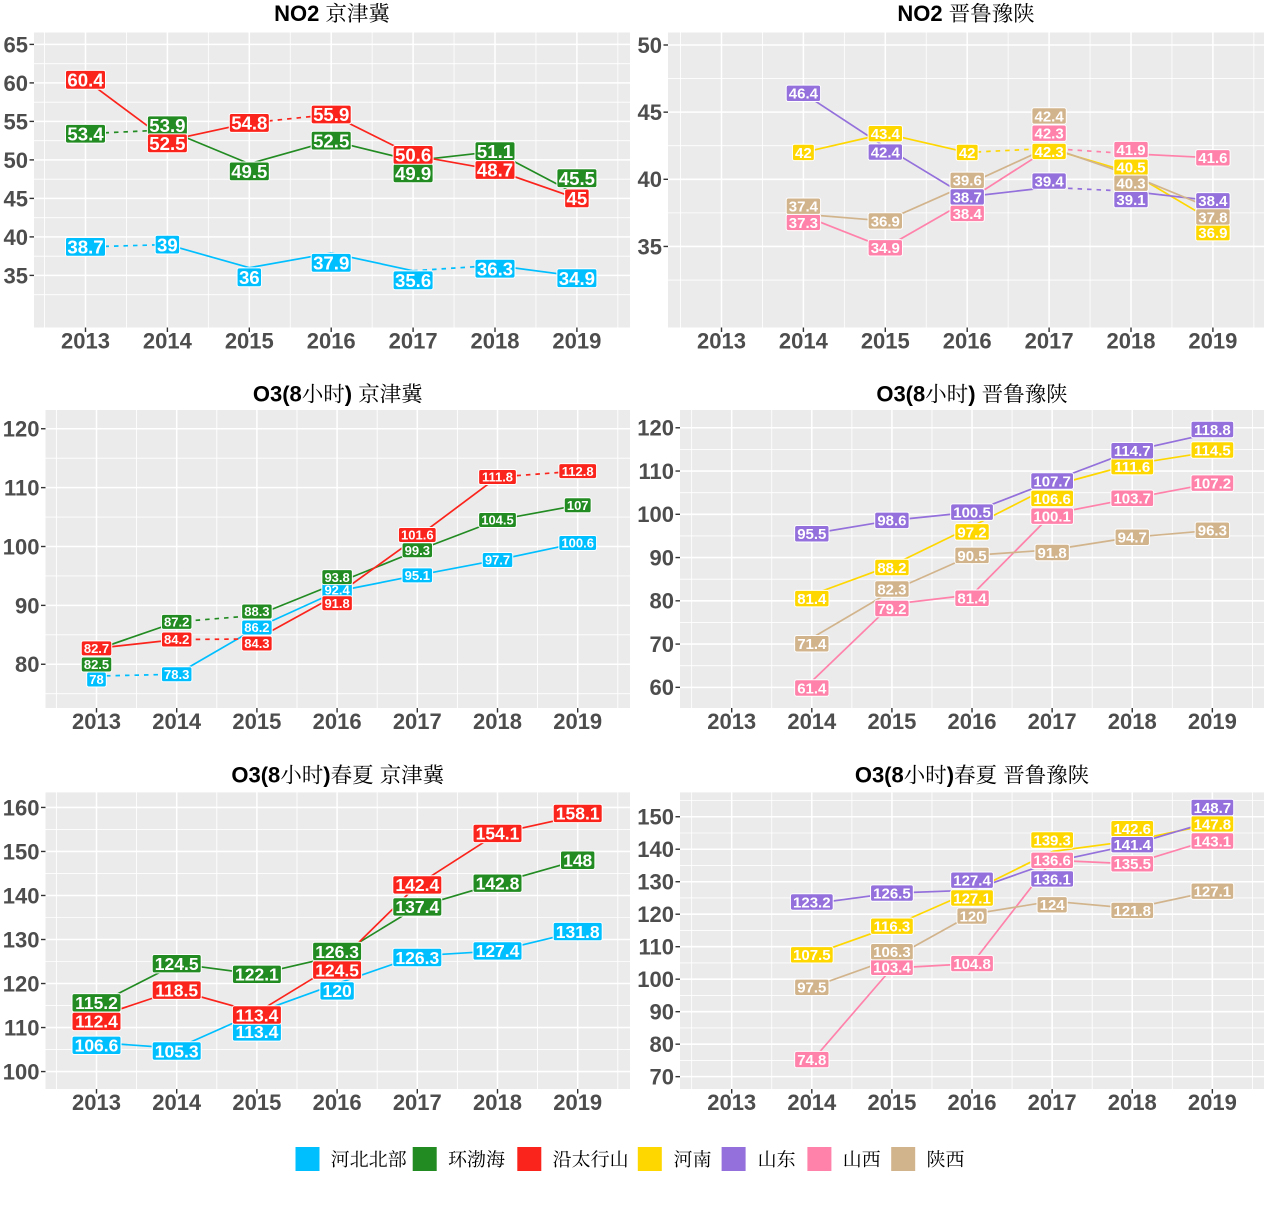 The height and width of the screenshot is (1207, 1269). I want to click on svg-text: 98.6, so click(891, 521).